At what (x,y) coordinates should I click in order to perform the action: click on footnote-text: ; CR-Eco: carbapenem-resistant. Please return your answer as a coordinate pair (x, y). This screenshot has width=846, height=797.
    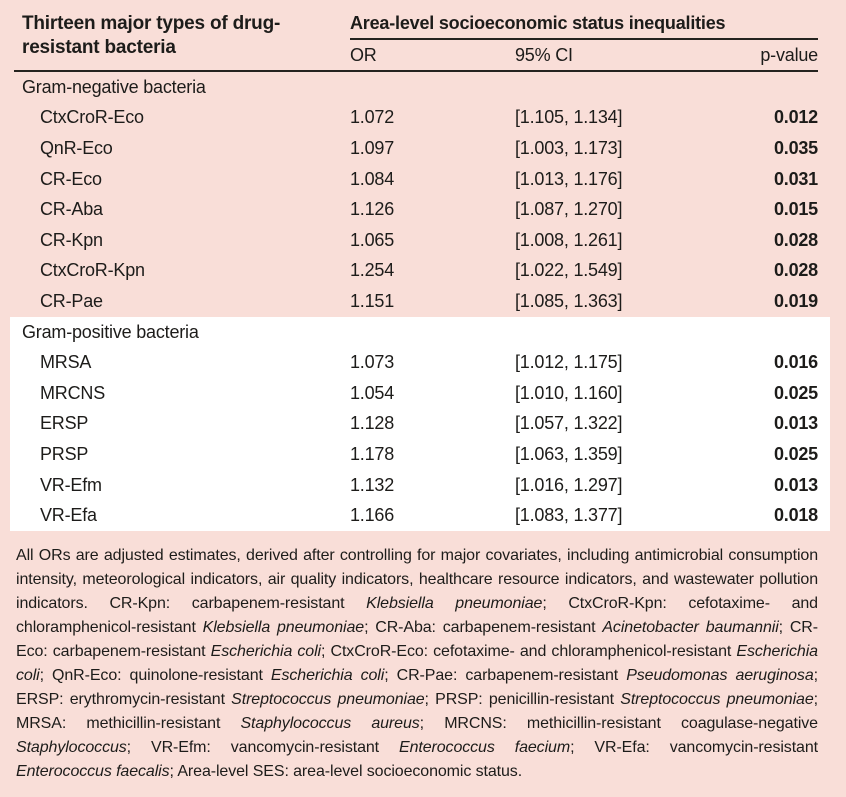
    Looking at the image, I should click on (417, 639).